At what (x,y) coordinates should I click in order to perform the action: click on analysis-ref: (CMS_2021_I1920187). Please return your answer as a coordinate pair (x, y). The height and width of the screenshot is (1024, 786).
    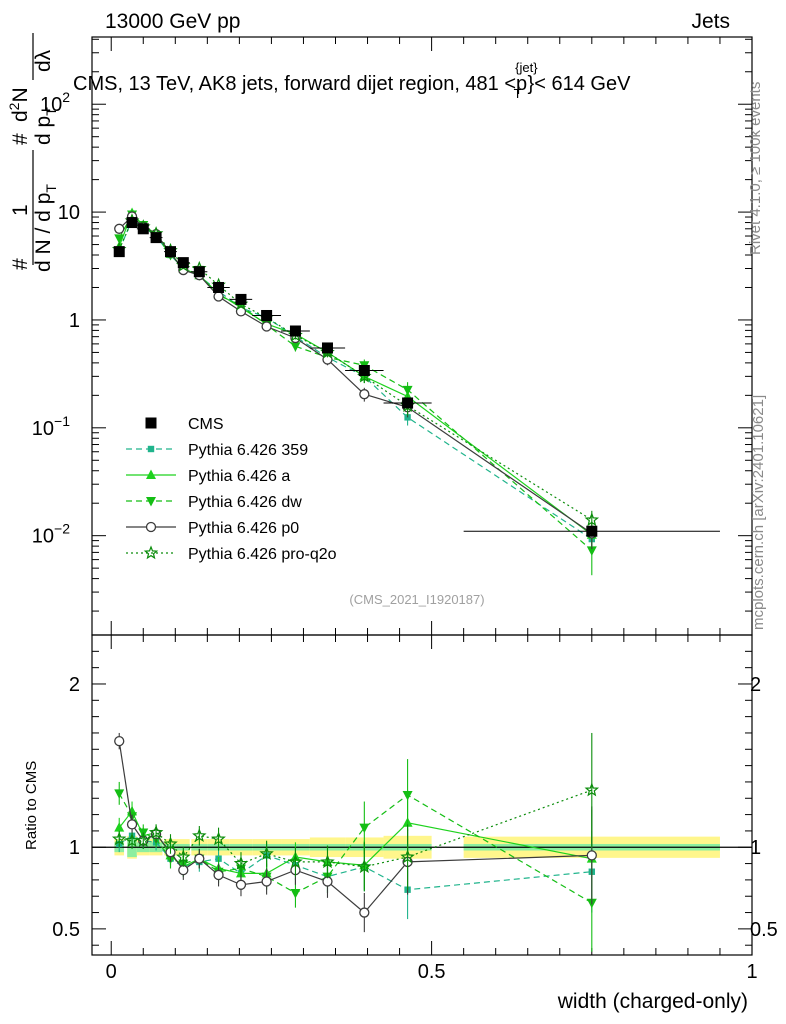
    Looking at the image, I should click on (416, 599).